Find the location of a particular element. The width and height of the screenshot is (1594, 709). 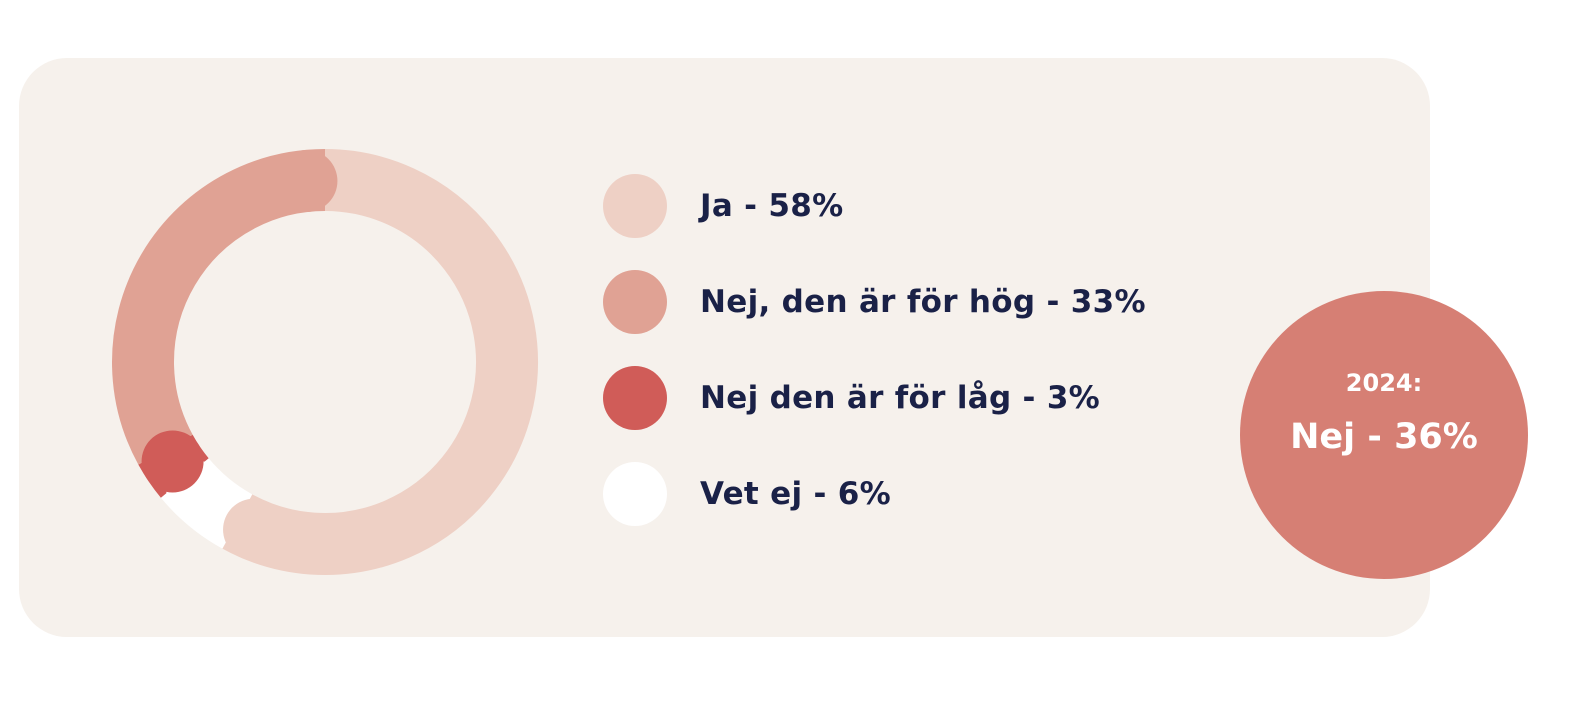

legend-label: Nej den är för låg - 3% is located at coordinates (900, 398).